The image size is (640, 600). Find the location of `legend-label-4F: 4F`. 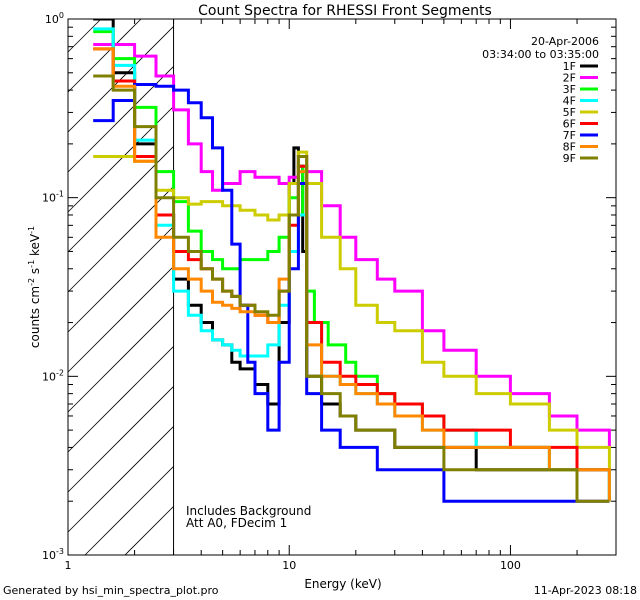

legend-label-4F: 4F is located at coordinates (569, 101).